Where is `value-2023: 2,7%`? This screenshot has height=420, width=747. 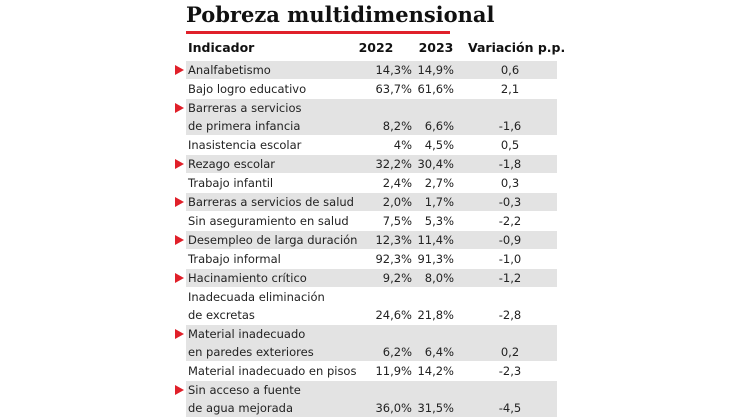 value-2023: 2,7% is located at coordinates (439, 183).